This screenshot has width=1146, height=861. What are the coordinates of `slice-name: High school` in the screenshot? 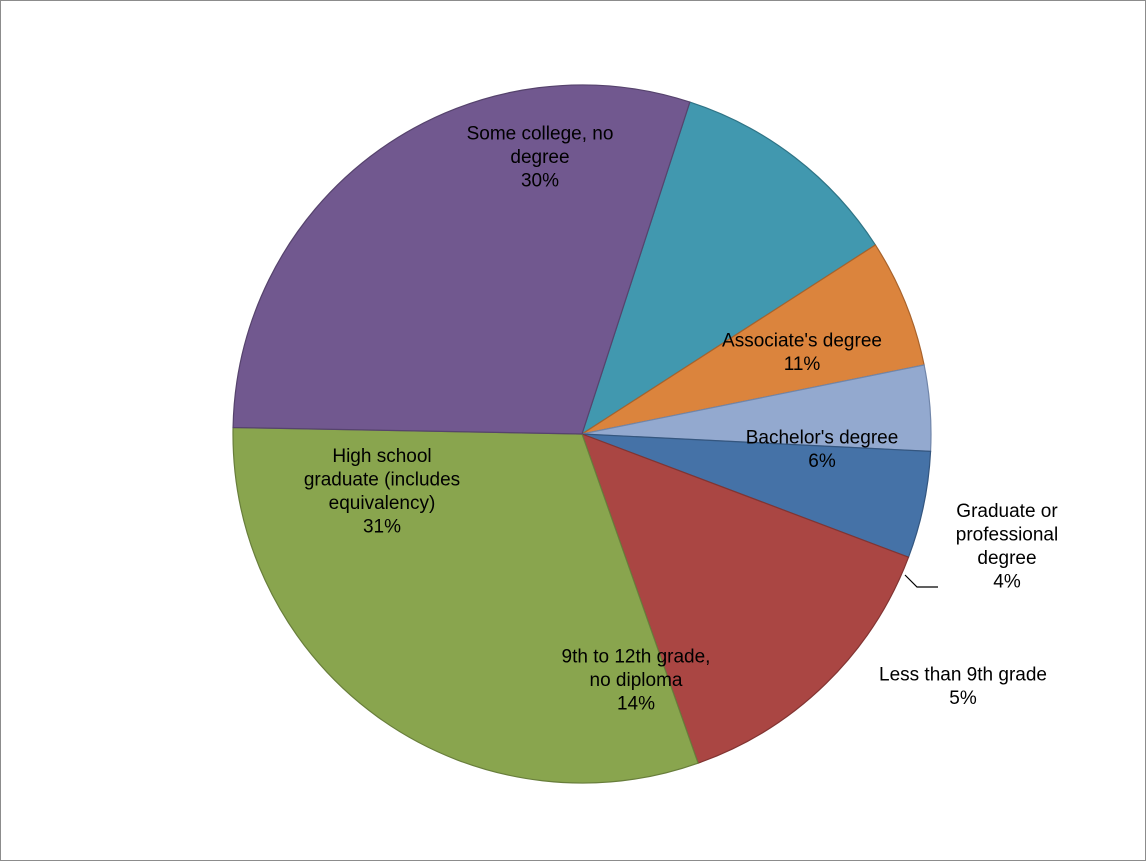 It's located at (381, 456).